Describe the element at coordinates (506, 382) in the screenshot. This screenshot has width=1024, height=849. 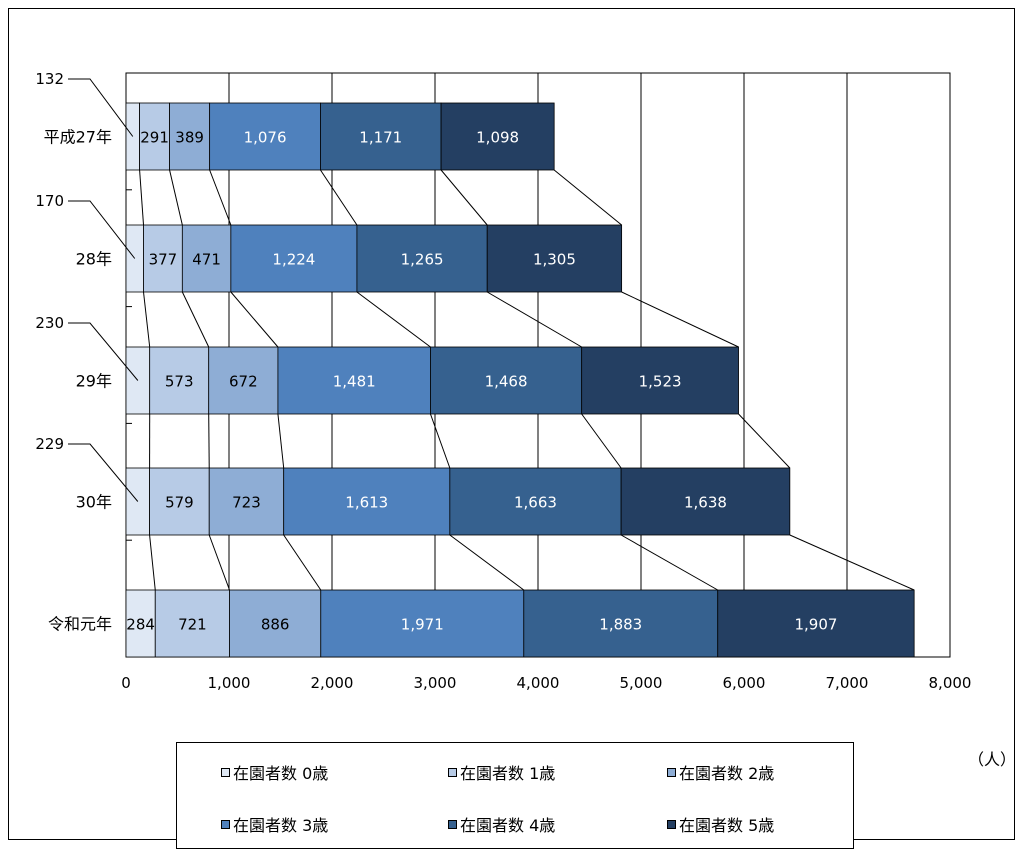
I see `value-label: 1,468` at that location.